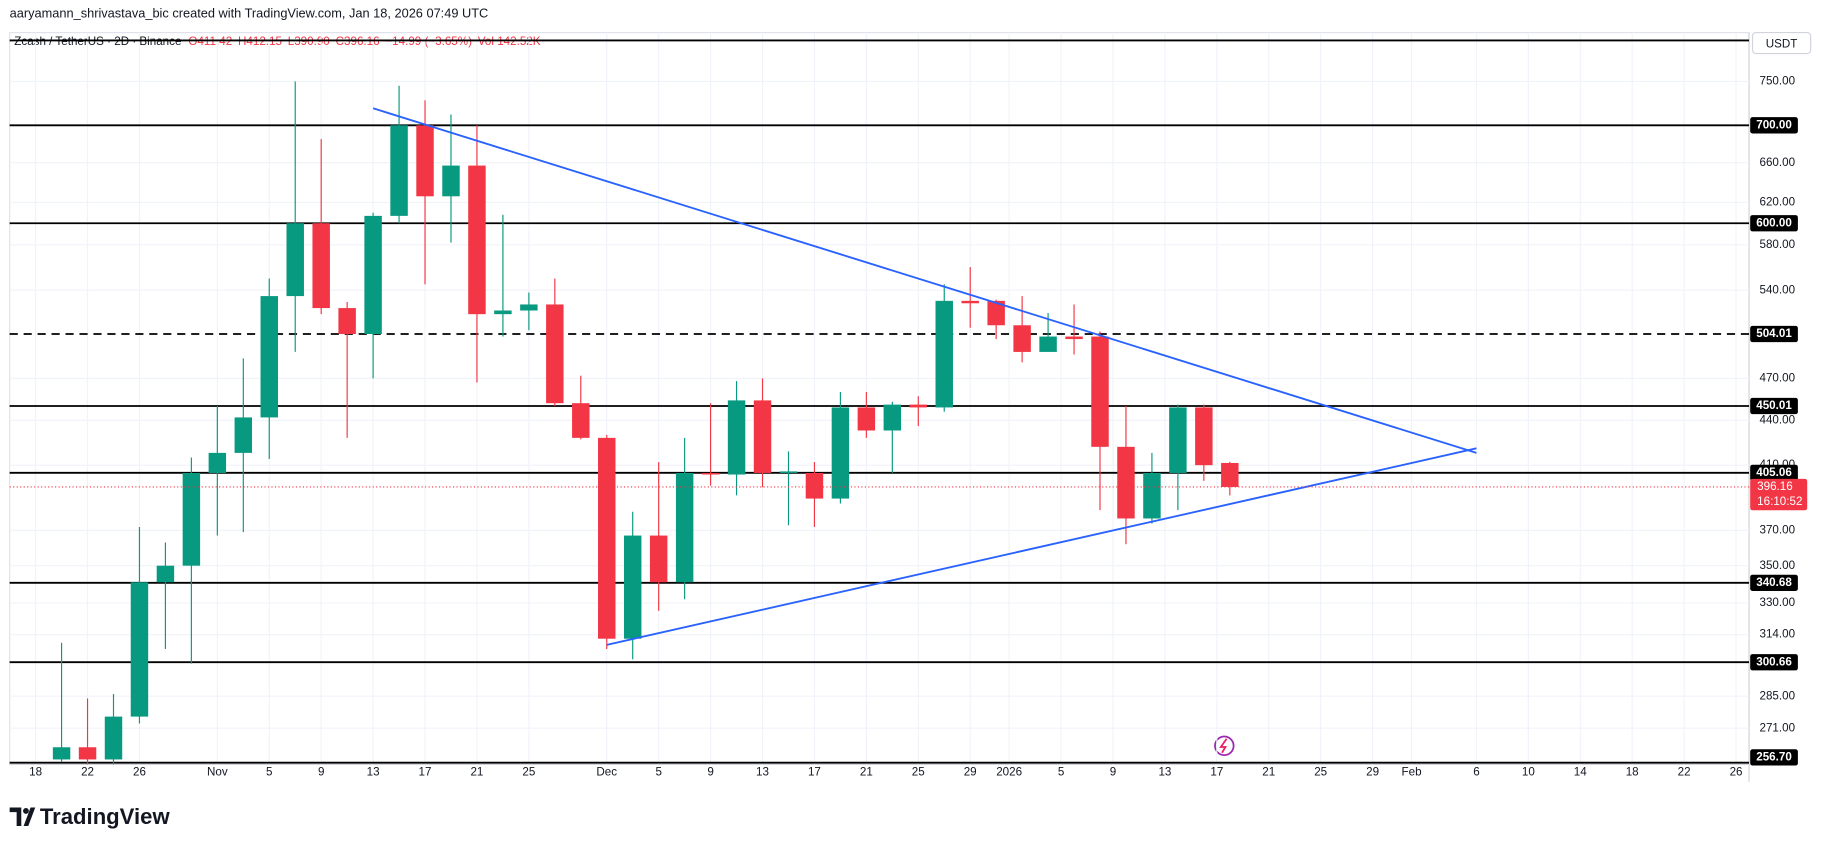  I want to click on y-tick-label: 271.00, so click(1778, 727).